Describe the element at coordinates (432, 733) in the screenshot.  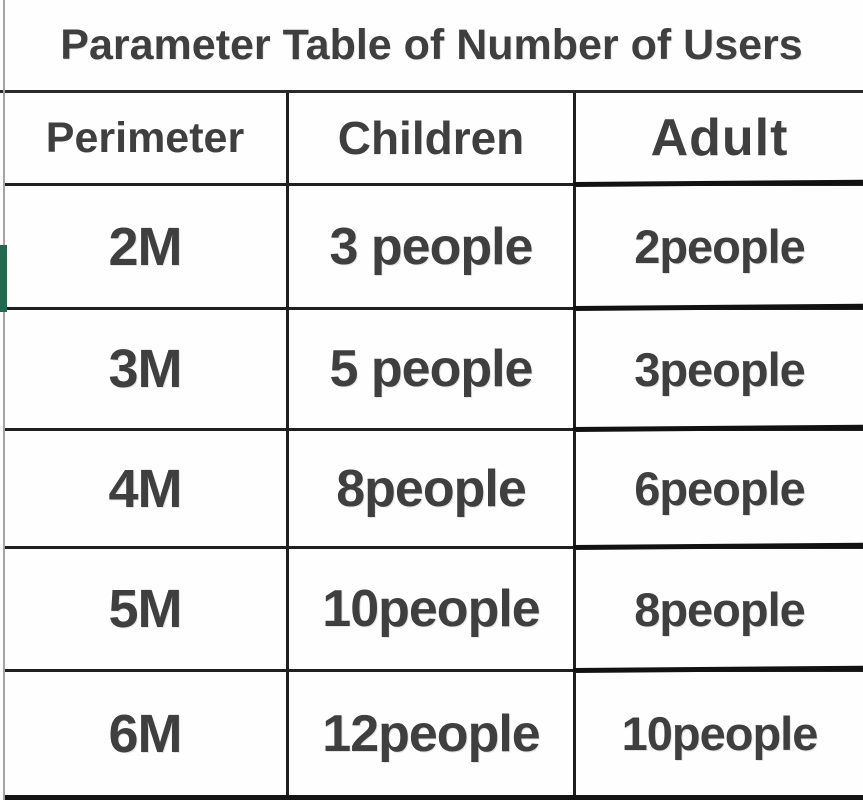
I see `row-6m-children: 12people` at that location.